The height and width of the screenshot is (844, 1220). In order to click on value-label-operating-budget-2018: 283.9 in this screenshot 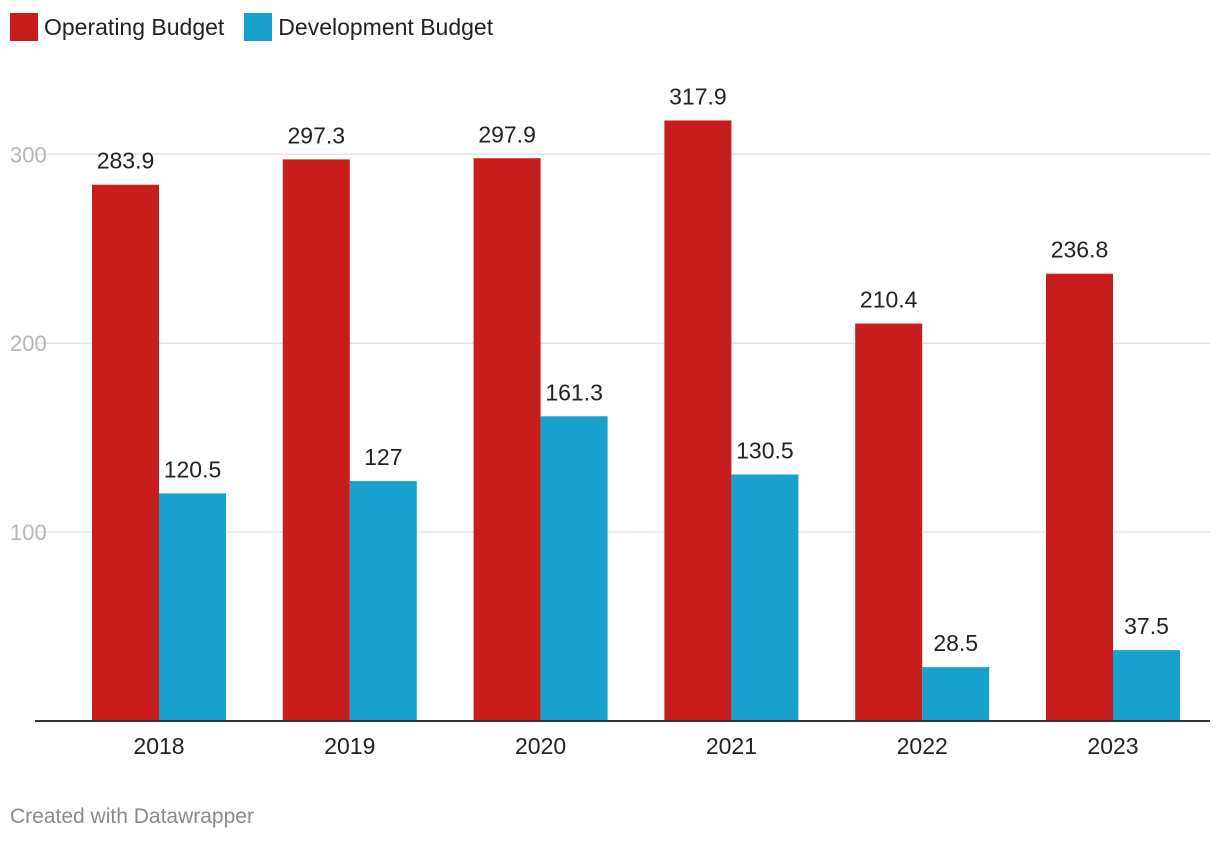, I will do `click(126, 161)`.